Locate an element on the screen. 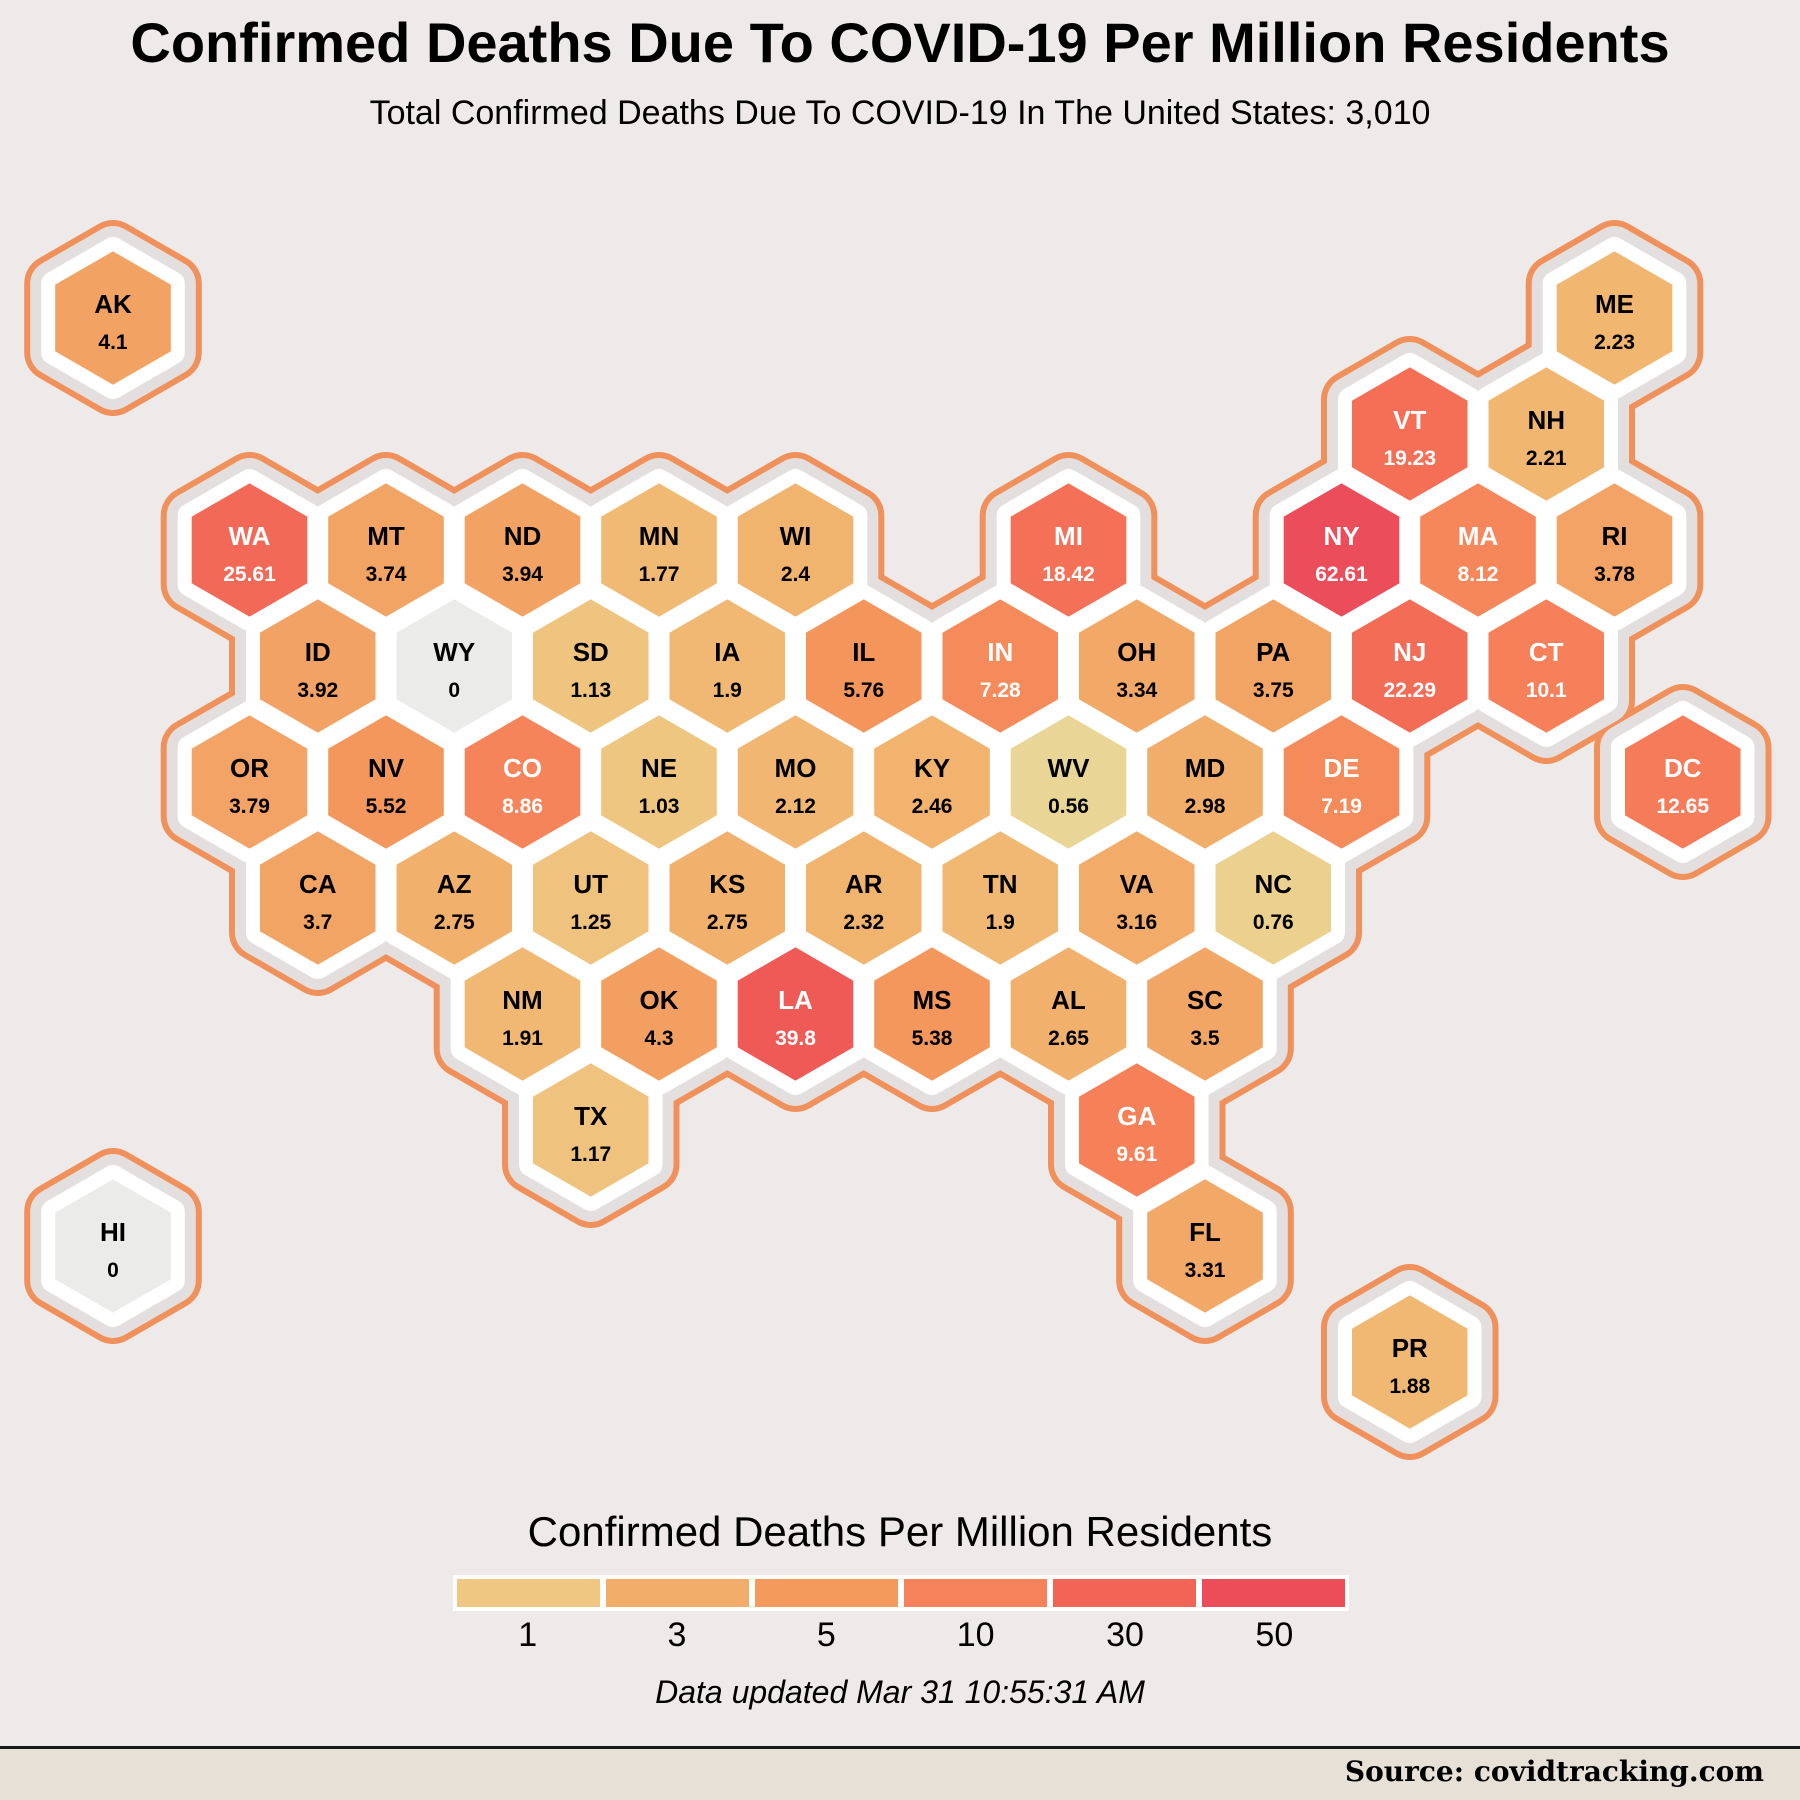 This screenshot has height=1800, width=1800. state-abbr-id: ID is located at coordinates (318, 652).